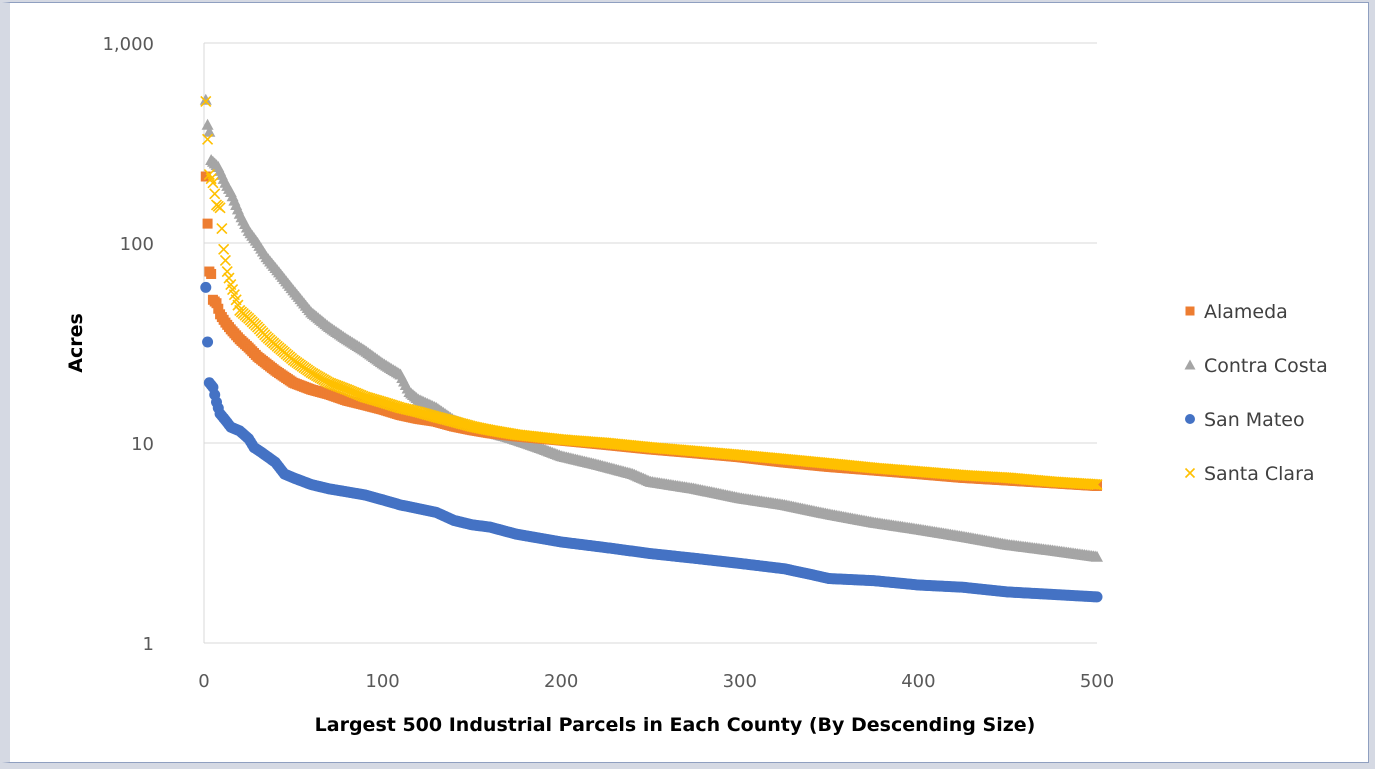  Describe the element at coordinates (1254, 420) in the screenshot. I see `legend-label: San Mateo` at that location.